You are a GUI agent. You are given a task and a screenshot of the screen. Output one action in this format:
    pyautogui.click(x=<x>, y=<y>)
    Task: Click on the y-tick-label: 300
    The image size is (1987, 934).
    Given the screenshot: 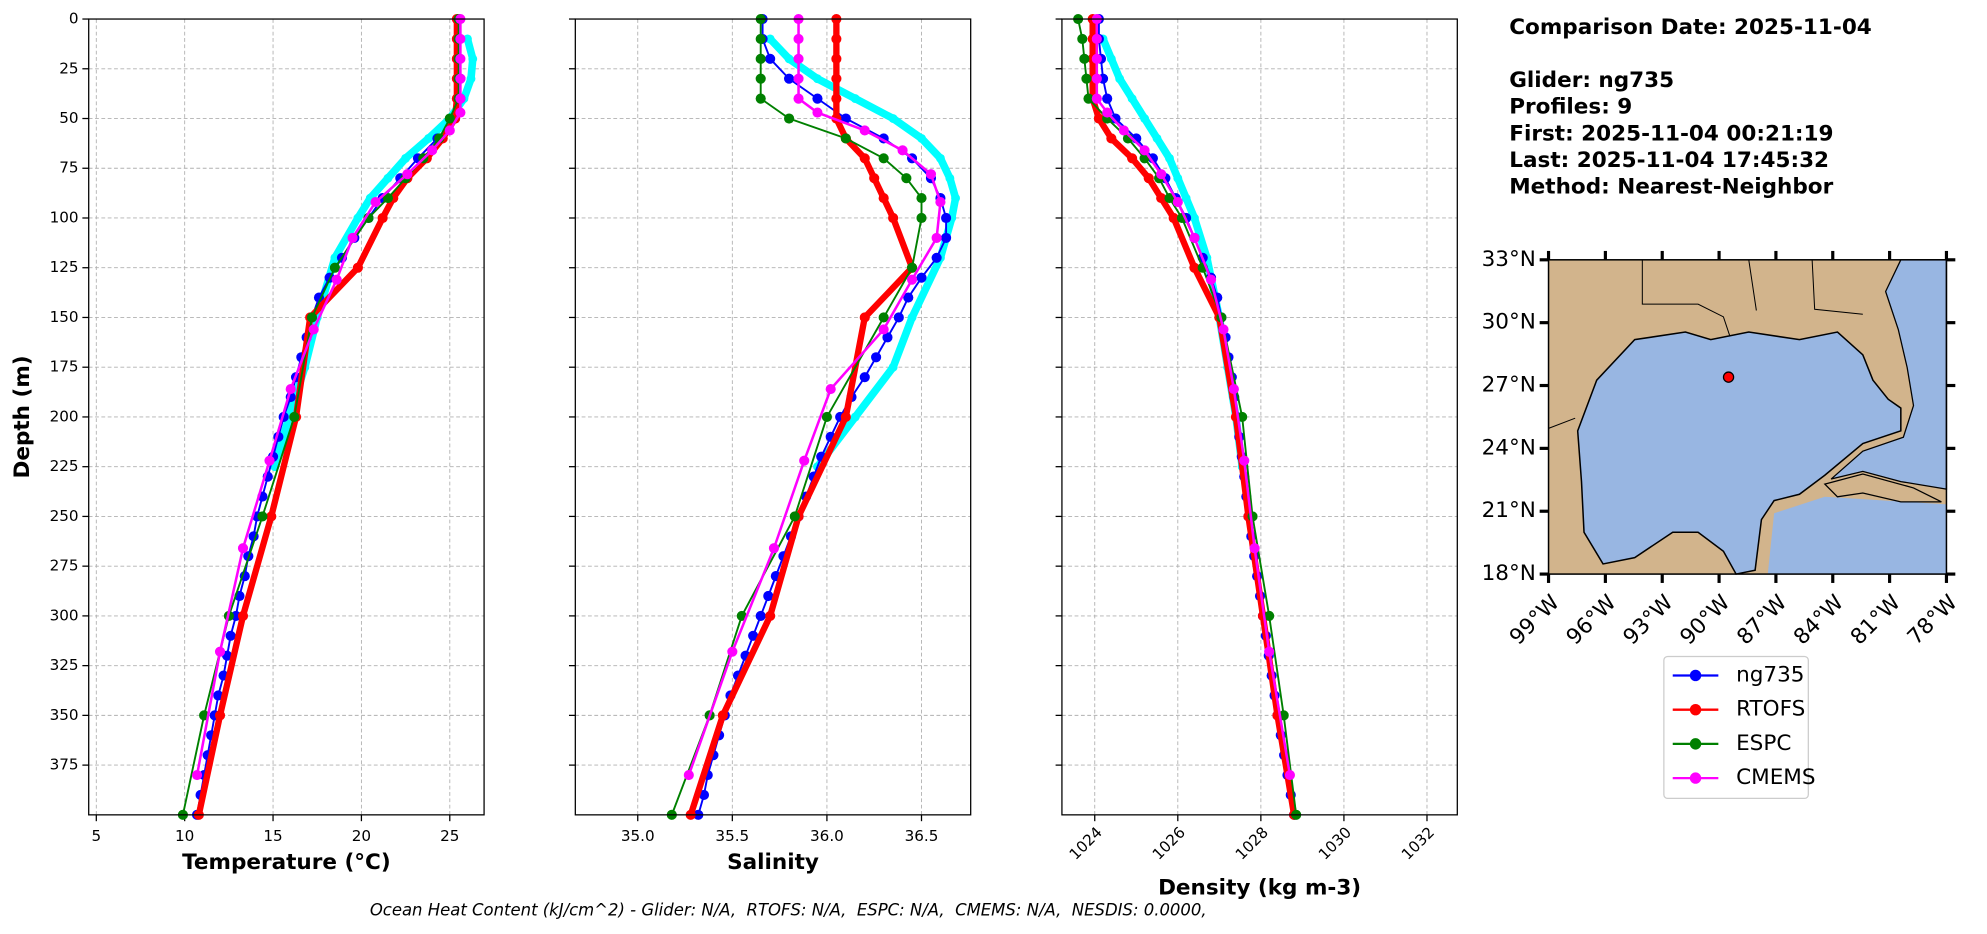 What is the action you would take?
    pyautogui.click(x=64, y=615)
    